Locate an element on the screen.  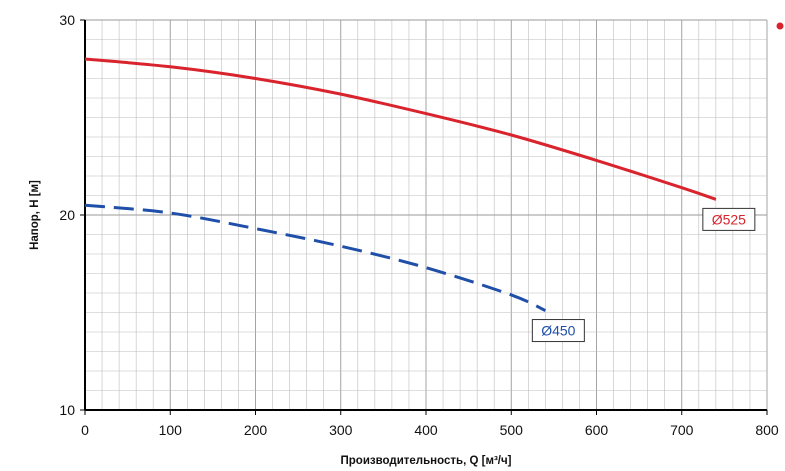
x-tick-label: 800 is located at coordinates (767, 430).